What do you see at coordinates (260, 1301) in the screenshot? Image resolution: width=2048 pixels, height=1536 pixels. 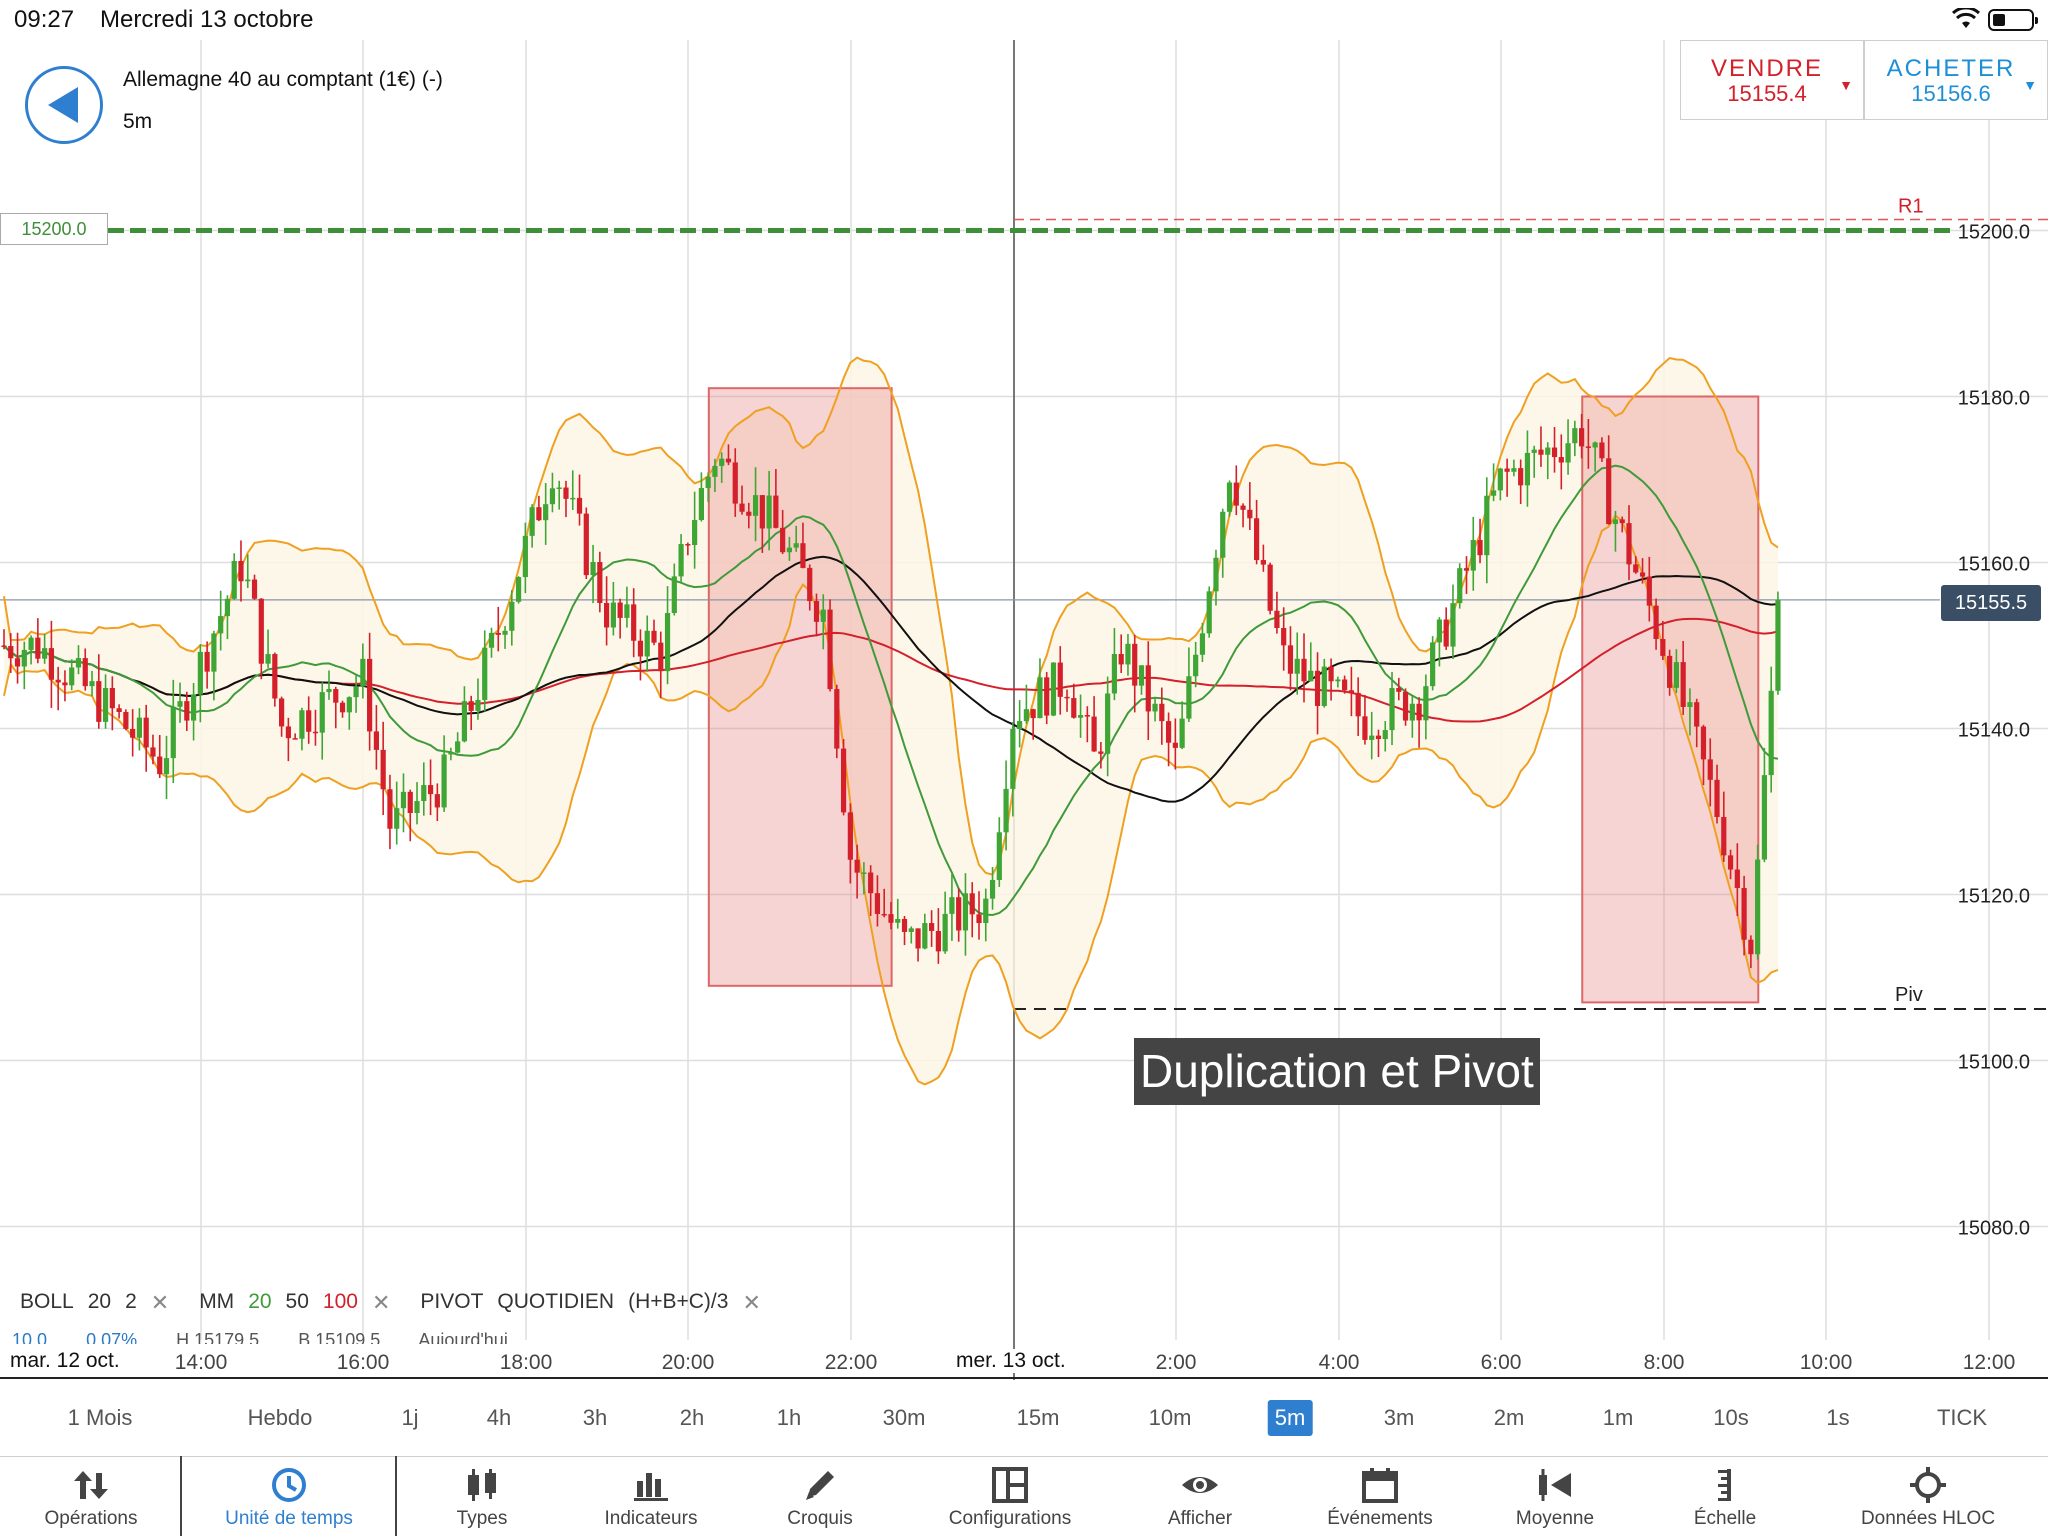 I see `mm-20: 20` at bounding box center [260, 1301].